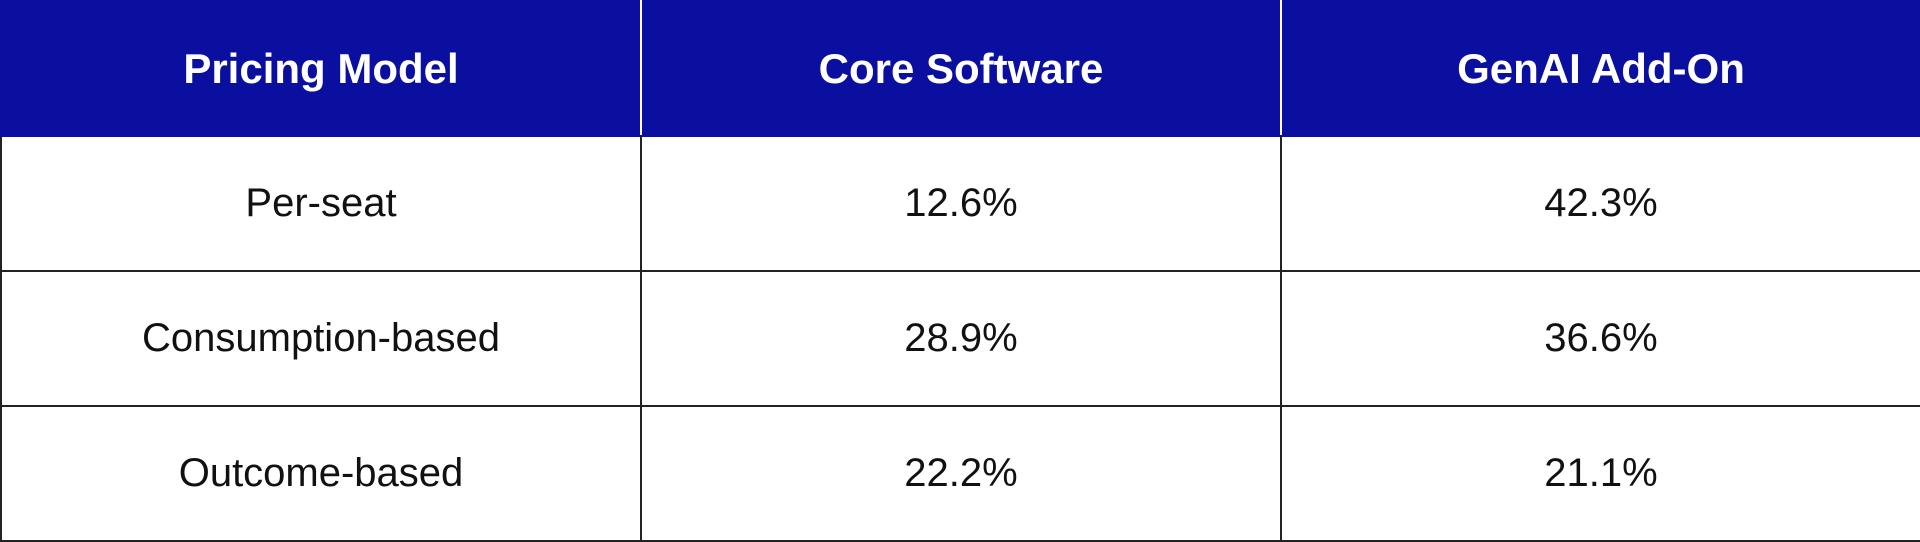 The width and height of the screenshot is (1920, 542). Describe the element at coordinates (321, 68) in the screenshot. I see `header-pricing-model: Pricing Model` at that location.